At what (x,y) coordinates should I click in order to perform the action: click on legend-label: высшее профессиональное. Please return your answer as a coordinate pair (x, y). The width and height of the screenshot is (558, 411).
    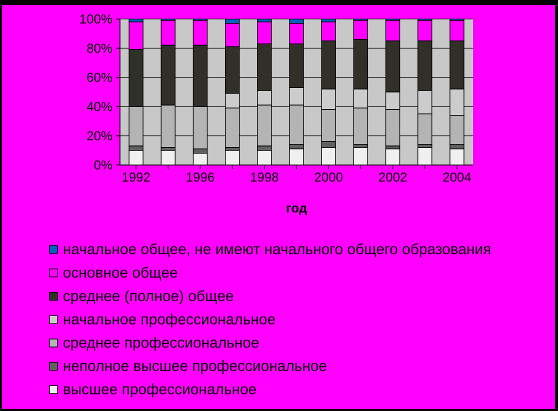
    Looking at the image, I should click on (160, 390).